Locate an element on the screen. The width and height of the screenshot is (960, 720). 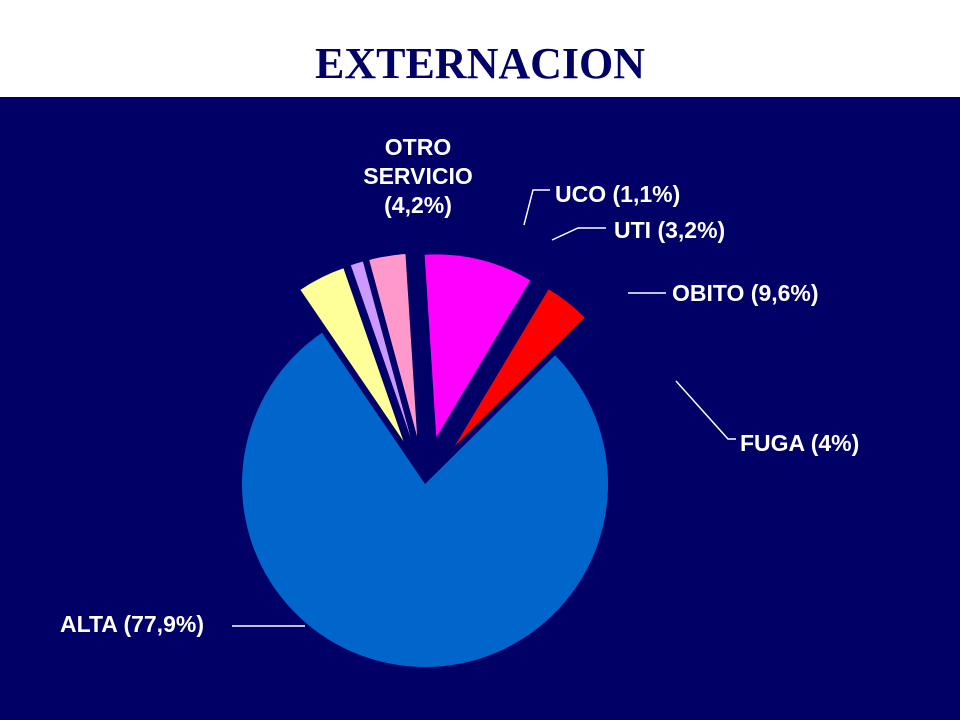
data-label-line: OTRO is located at coordinates (418, 147).